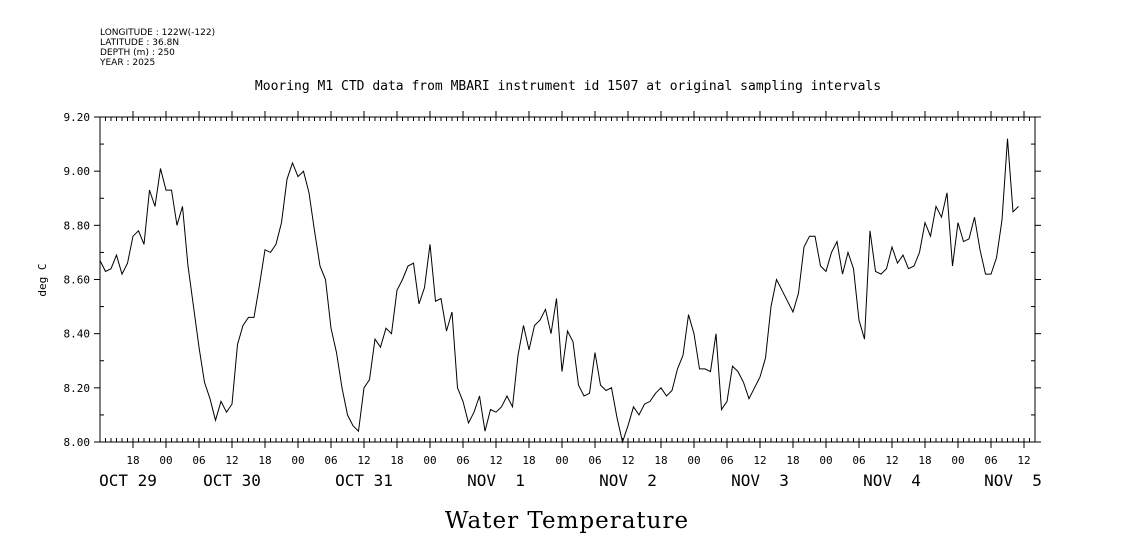 Image resolution: width=1121 pixels, height=560 pixels. I want to click on y-tick-label: 8.00, so click(77, 442).